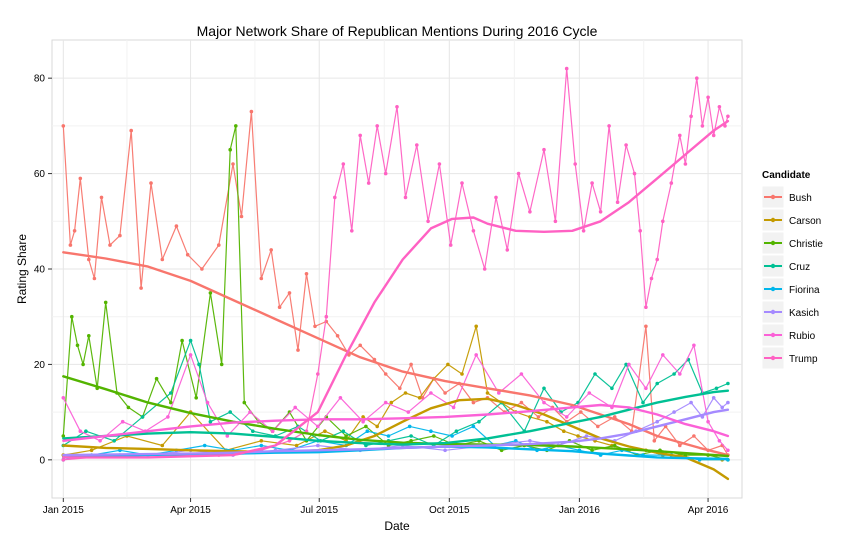  Describe the element at coordinates (804, 290) in the screenshot. I see `legend-label: Fiorina` at that location.